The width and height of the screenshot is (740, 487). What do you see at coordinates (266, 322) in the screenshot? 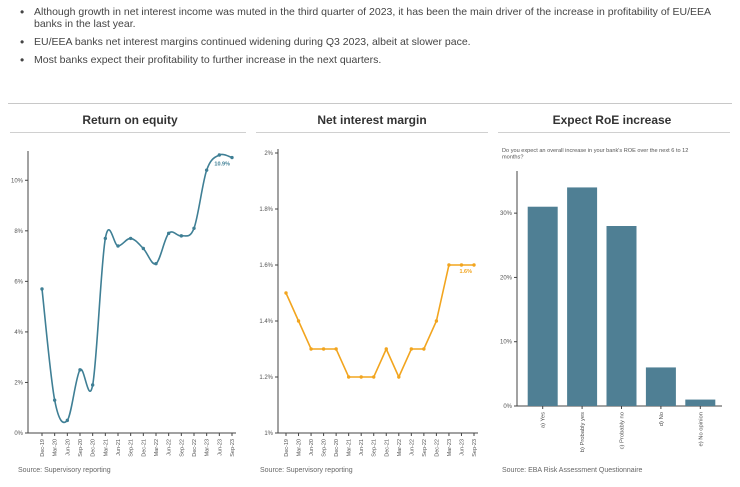
I see `y-tick-label: 1.4%` at bounding box center [266, 322].